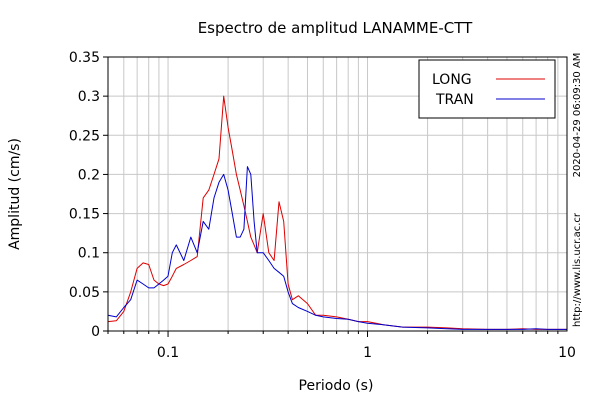 This screenshot has height=400, width=600. I want to click on legend-label-long: LONG, so click(452, 80).